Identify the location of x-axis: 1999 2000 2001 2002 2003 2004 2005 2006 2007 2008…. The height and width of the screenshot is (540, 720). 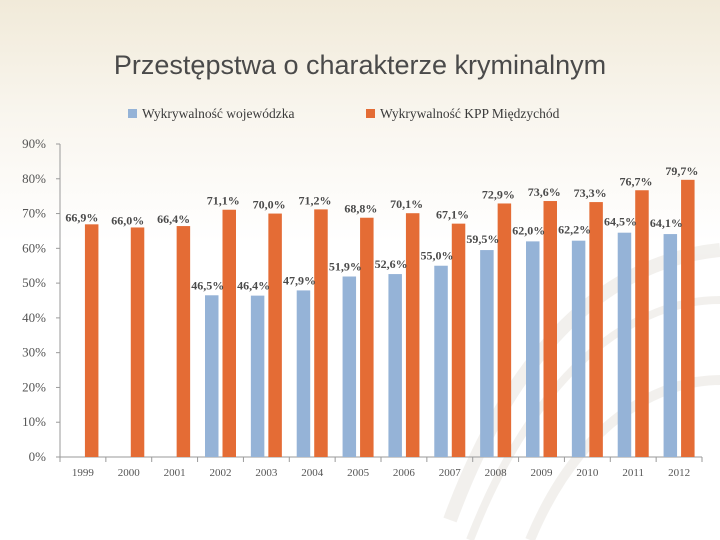
(381, 467).